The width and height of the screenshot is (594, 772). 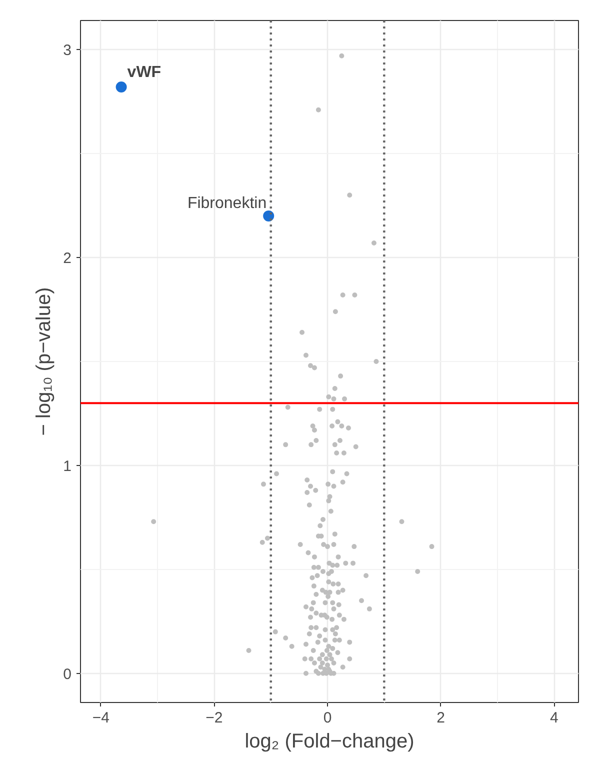 I want to click on y-tick-label: 0, so click(x=67, y=674).